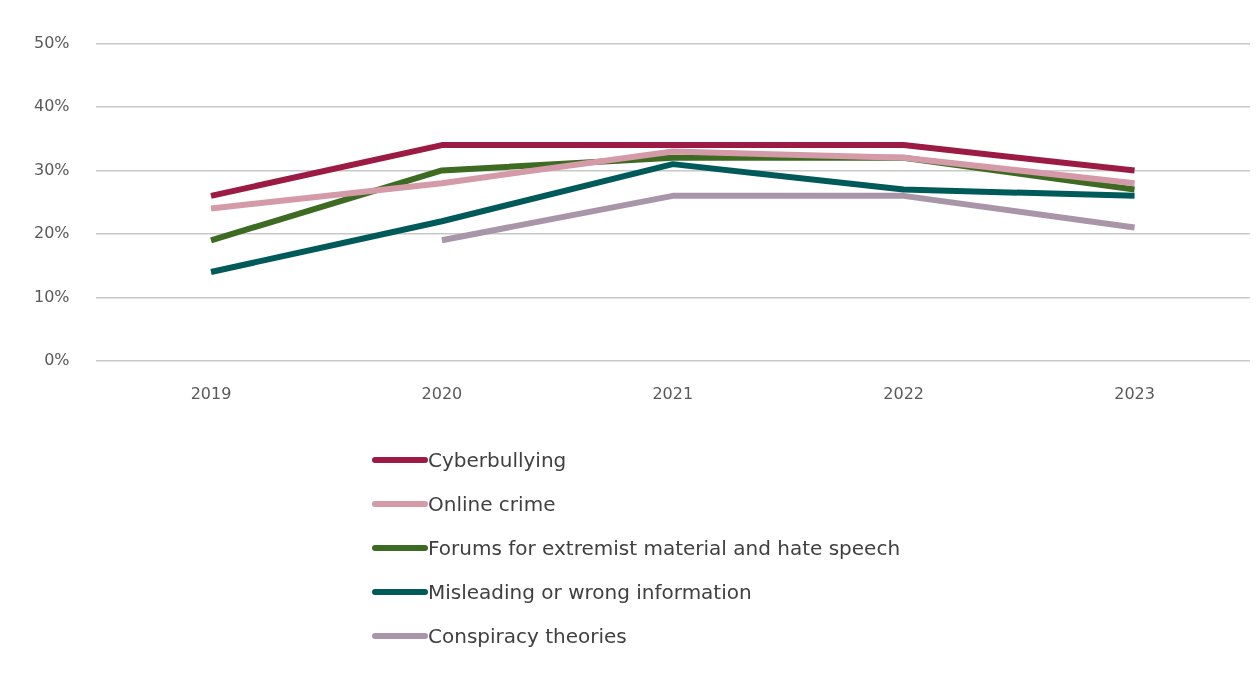  What do you see at coordinates (492, 504) in the screenshot?
I see `legend-label: Online crime` at bounding box center [492, 504].